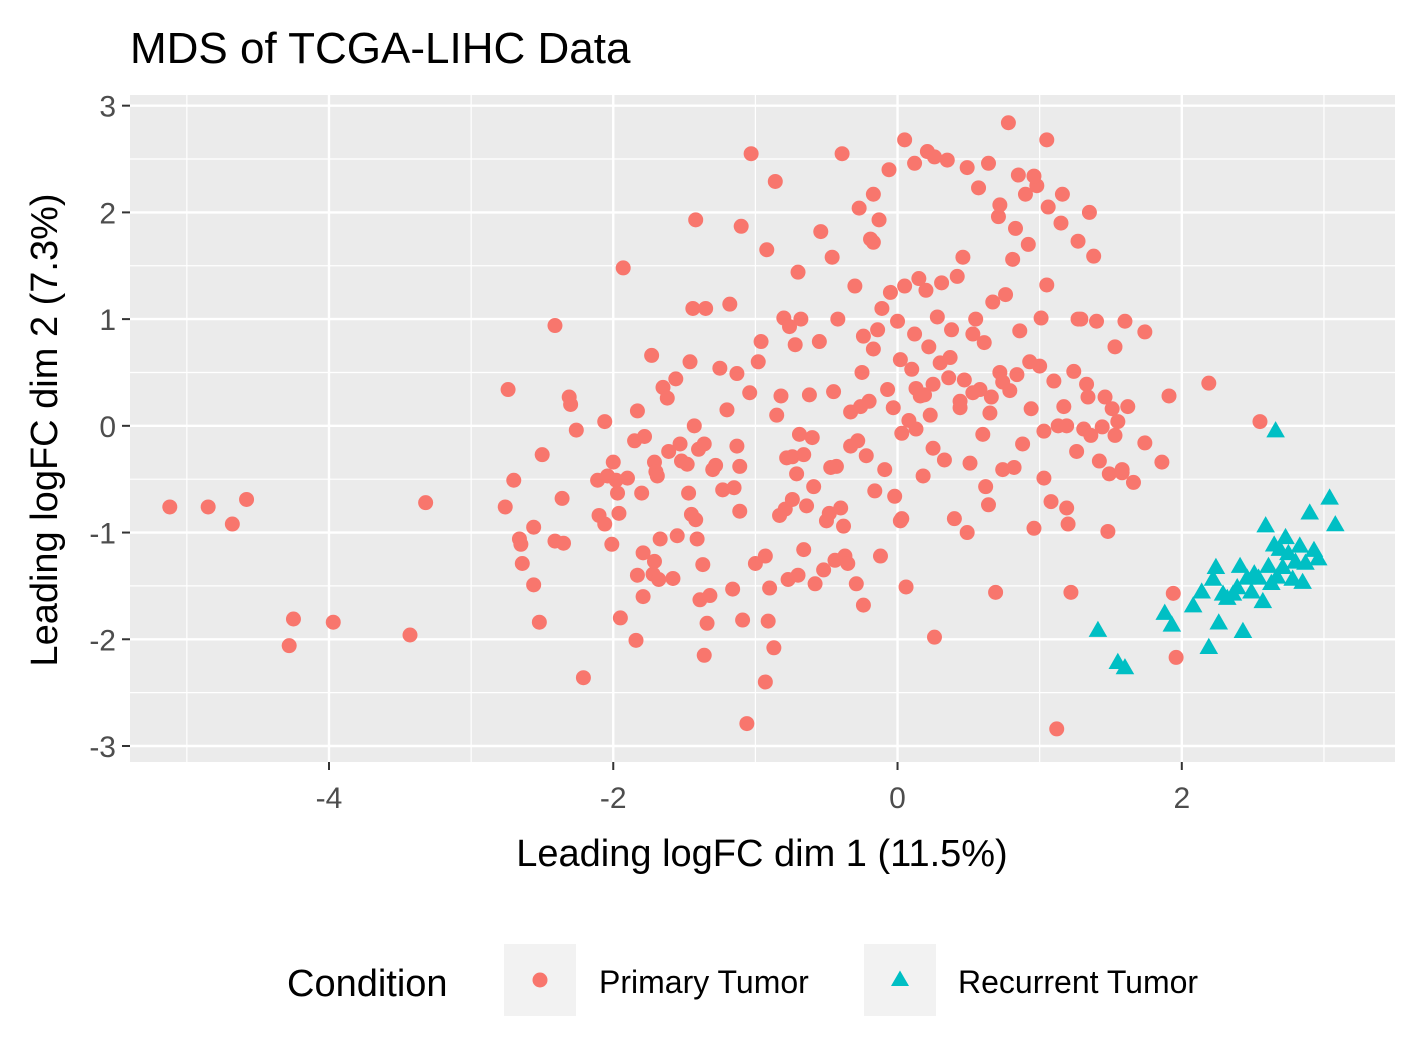 The image size is (1417, 1062). I want to click on y-tick-label: -2, so click(102, 640).